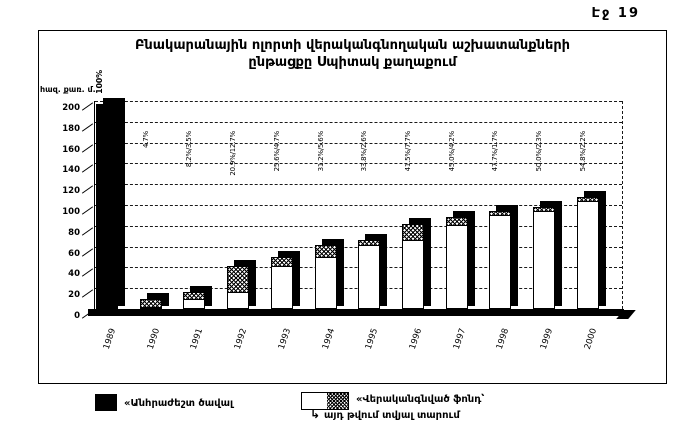 The height and width of the screenshot is (432, 678). What do you see at coordinates (233, 153) in the screenshot?
I see `bar-percent-label: 20.9%/12.7%` at bounding box center [233, 153].